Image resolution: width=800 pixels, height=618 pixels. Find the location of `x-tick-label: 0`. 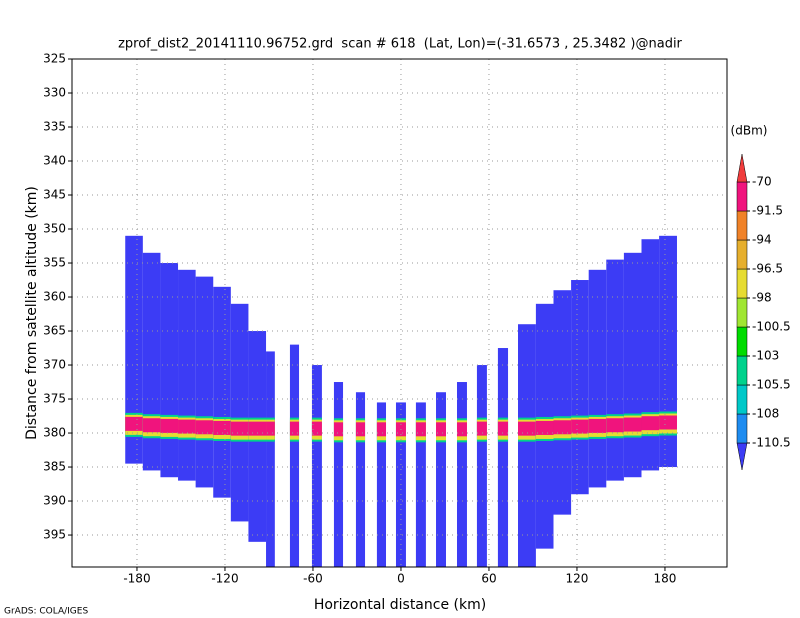

x-tick-label: 0 is located at coordinates (401, 579).